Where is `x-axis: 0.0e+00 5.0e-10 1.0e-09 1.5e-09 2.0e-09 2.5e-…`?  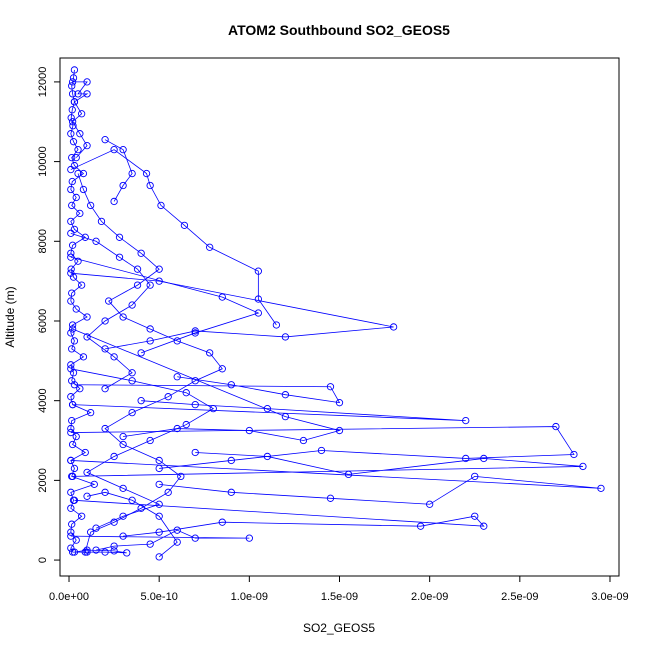 x-axis: 0.0e+00 5.0e-10 1.0e-09 1.5e-09 2.0e-09 2.5e-… is located at coordinates (339, 589).